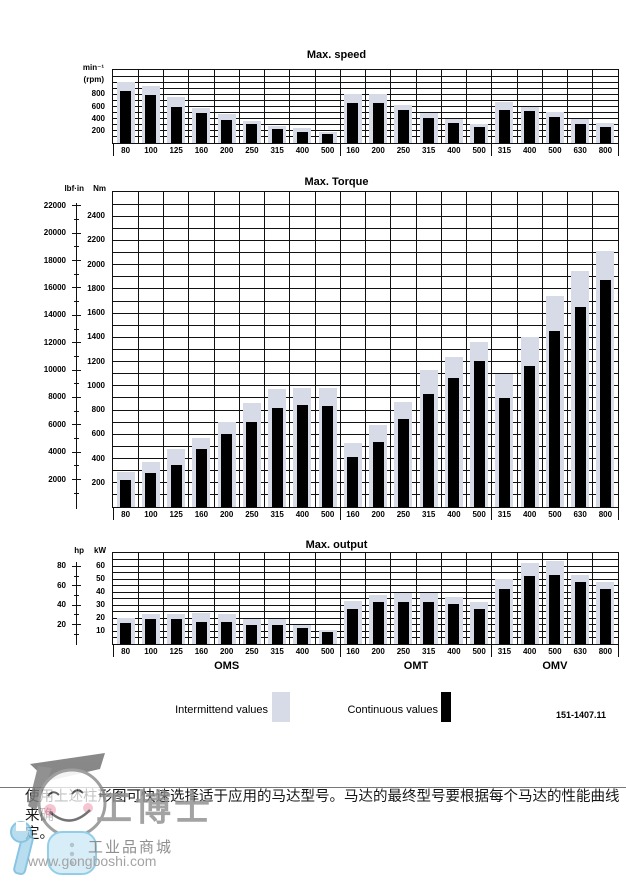 This screenshot has width=626, height=883. Describe the element at coordinates (57, 397) in the screenshot. I see `outer-tick-label: 8000` at that location.